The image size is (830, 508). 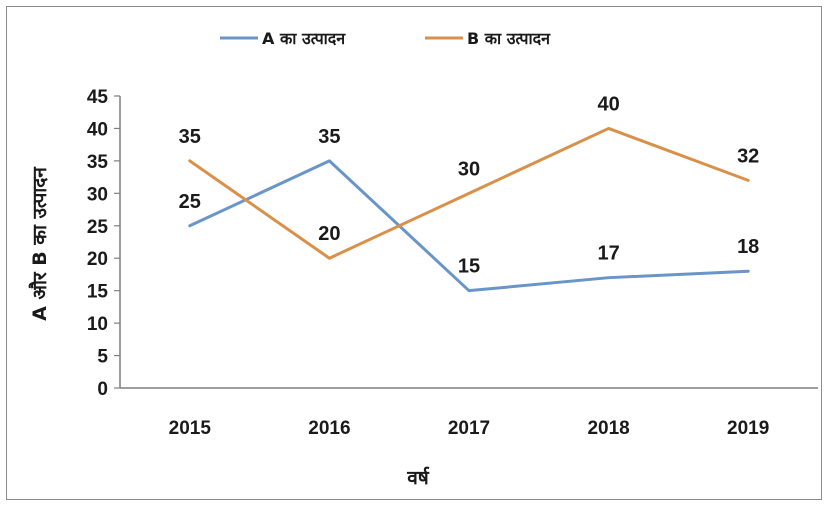 I want to click on y-tick-label: 20, so click(x=97, y=259).